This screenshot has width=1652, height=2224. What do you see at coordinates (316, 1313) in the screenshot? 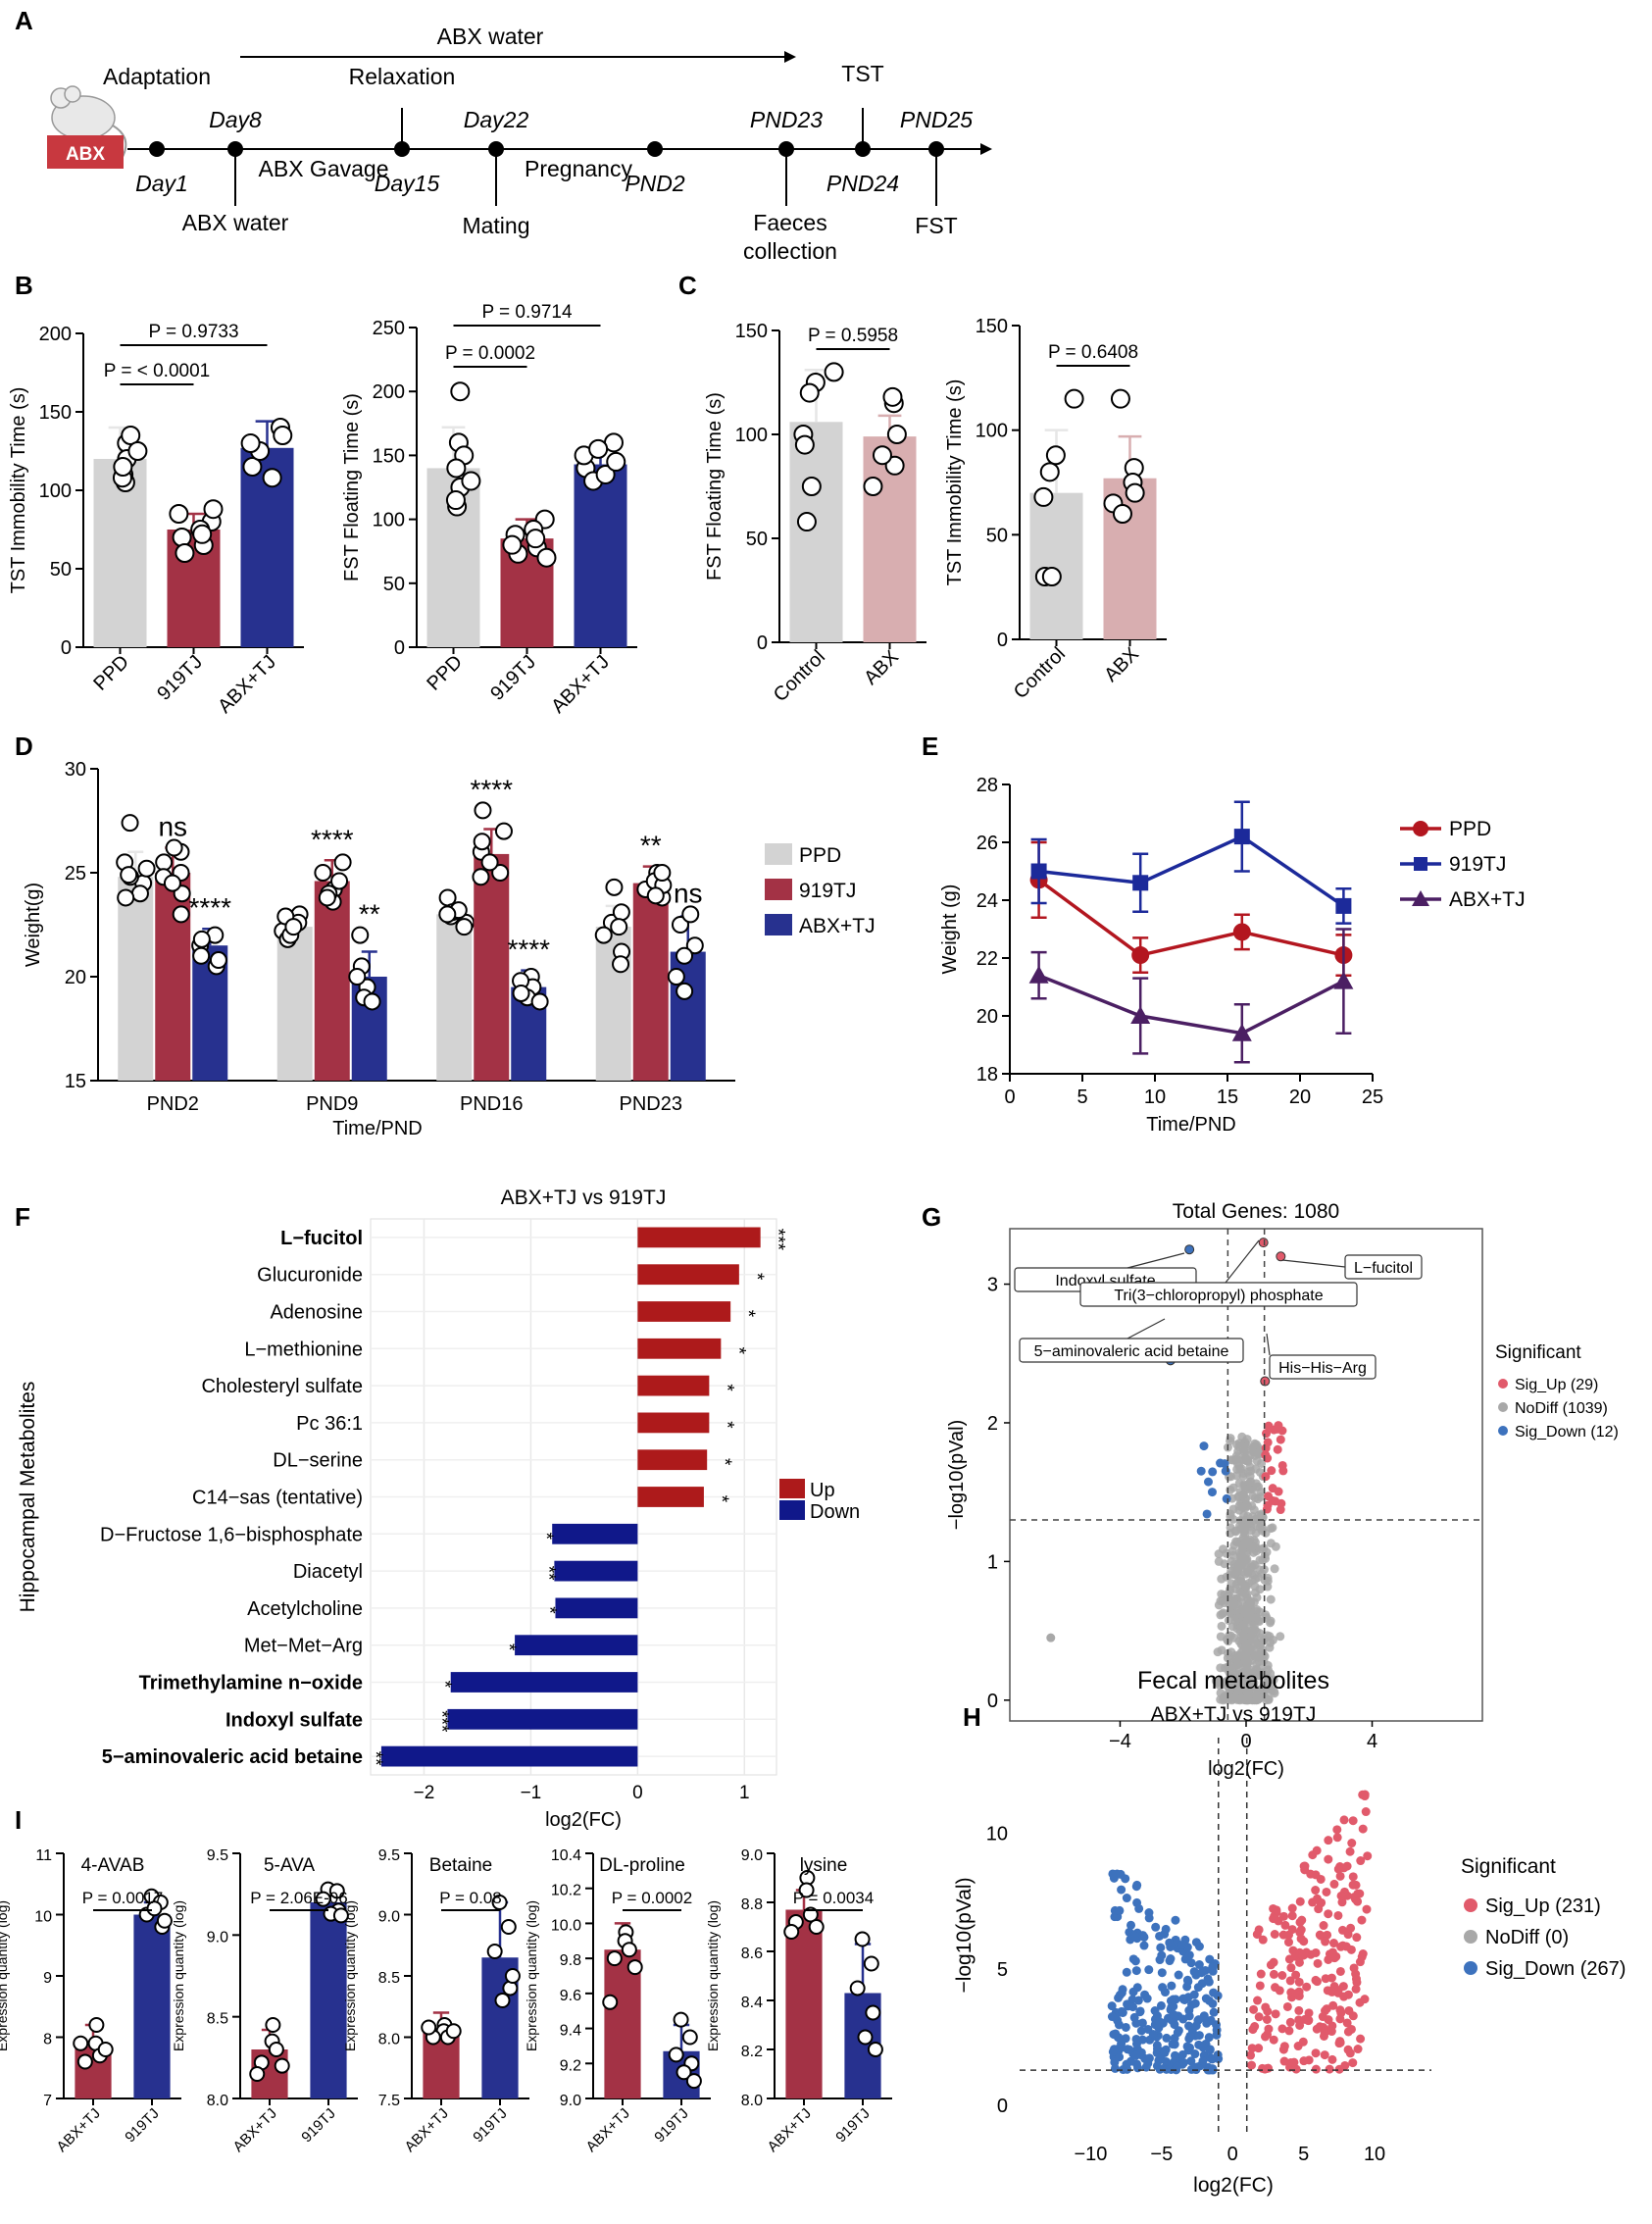
I see `category-label: Adenosine` at bounding box center [316, 1313].